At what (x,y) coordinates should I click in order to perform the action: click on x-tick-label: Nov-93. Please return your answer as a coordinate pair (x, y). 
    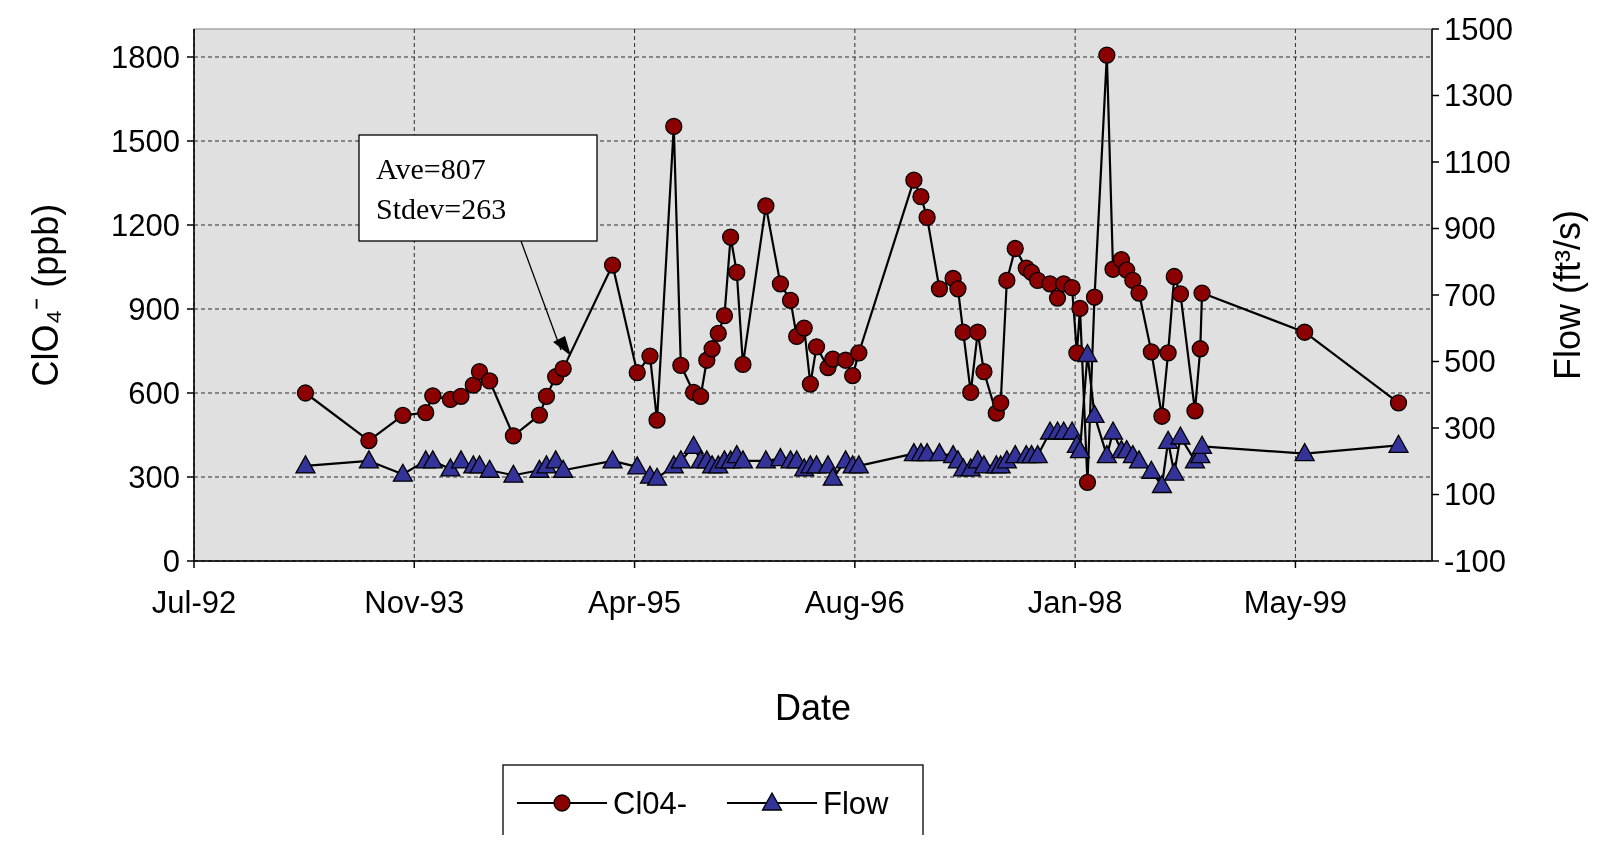
    Looking at the image, I should click on (414, 602).